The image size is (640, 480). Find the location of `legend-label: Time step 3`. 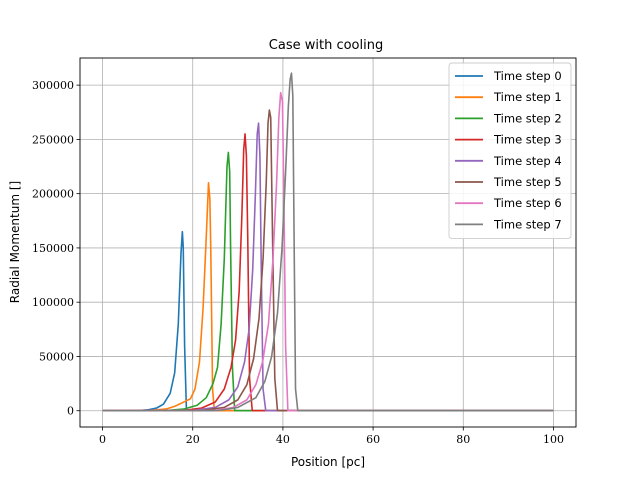

legend-label: Time step 3 is located at coordinates (527, 140).